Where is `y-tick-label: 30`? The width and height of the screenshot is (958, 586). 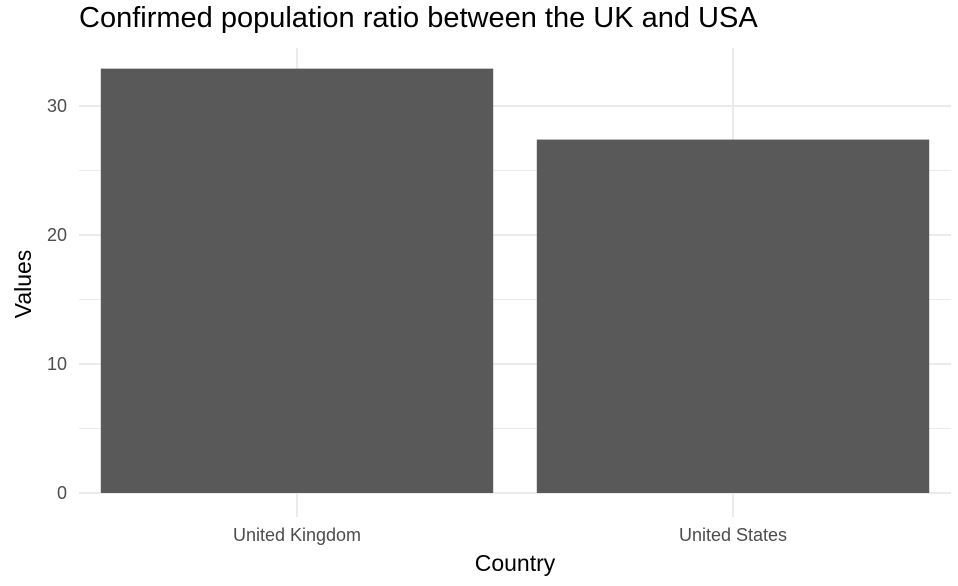
y-tick-label: 30 is located at coordinates (57, 106).